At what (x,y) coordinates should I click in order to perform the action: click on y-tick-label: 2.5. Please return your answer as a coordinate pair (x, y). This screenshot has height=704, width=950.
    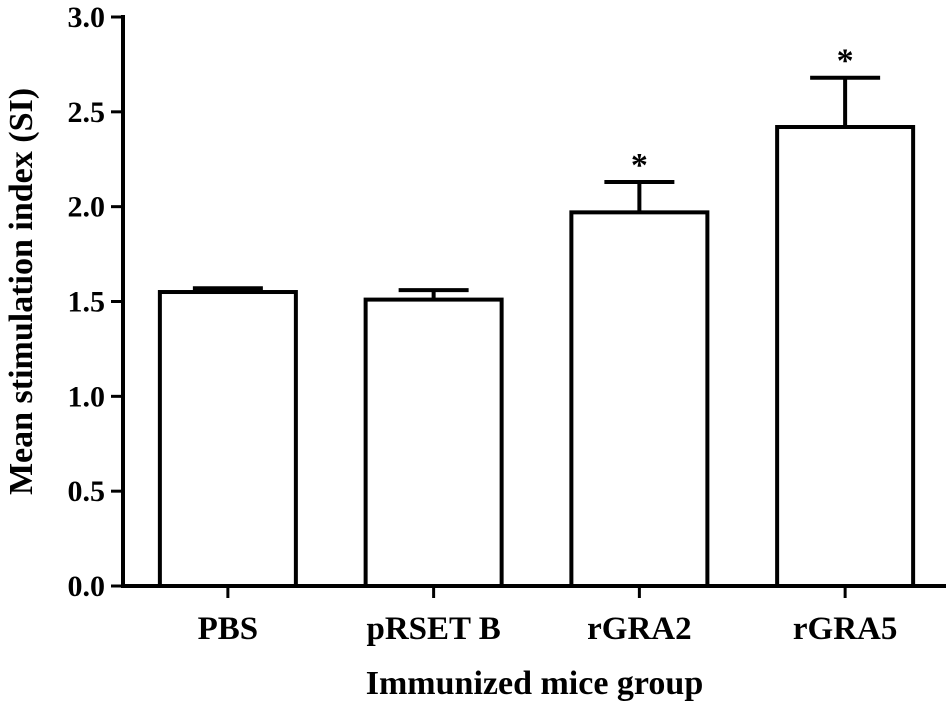
    Looking at the image, I should click on (87, 112).